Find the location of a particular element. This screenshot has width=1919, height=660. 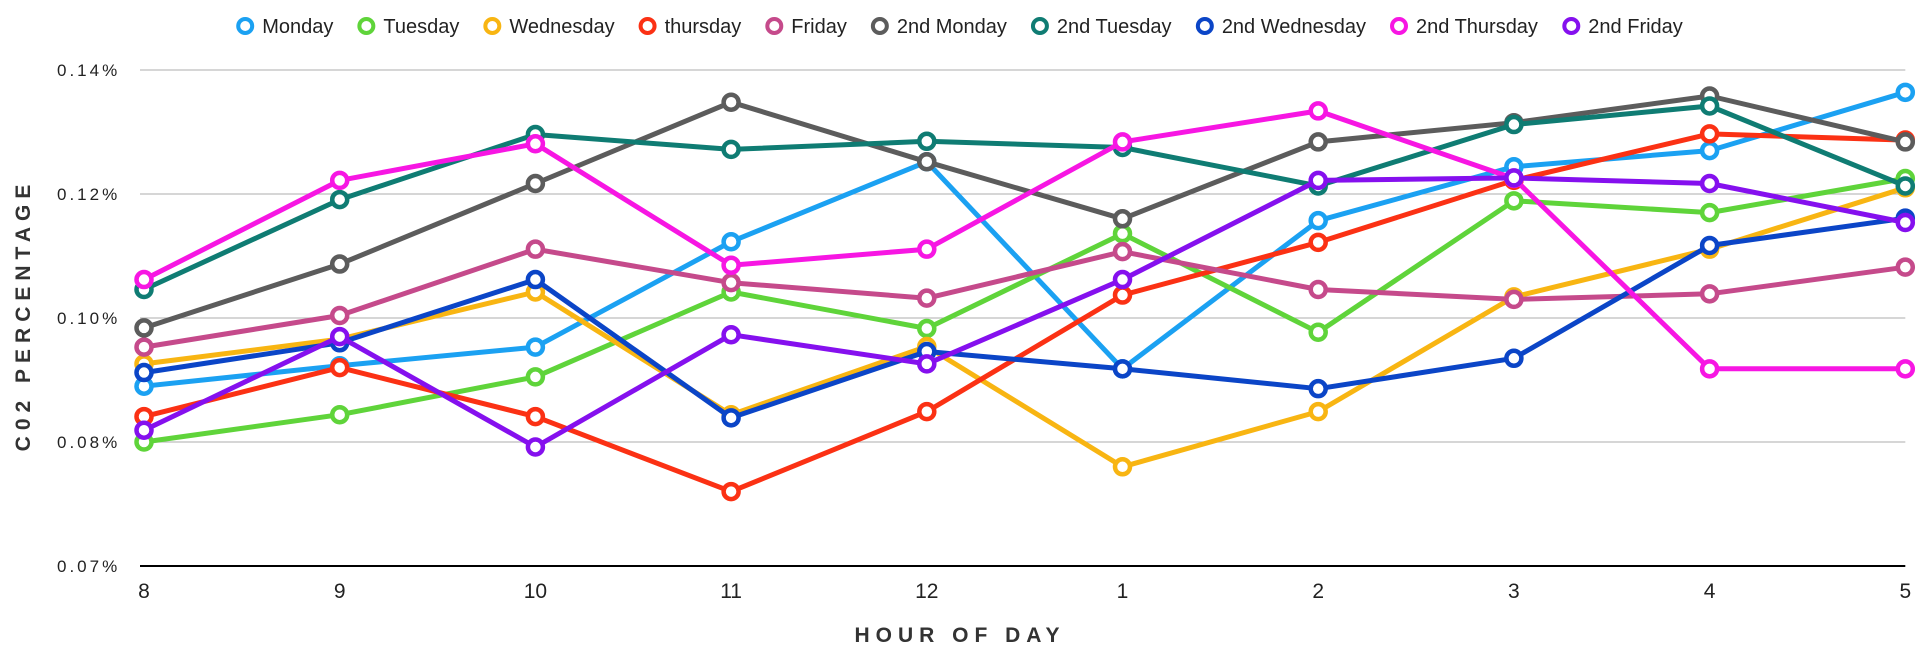

legend-label: 2nd Friday is located at coordinates (1635, 27).